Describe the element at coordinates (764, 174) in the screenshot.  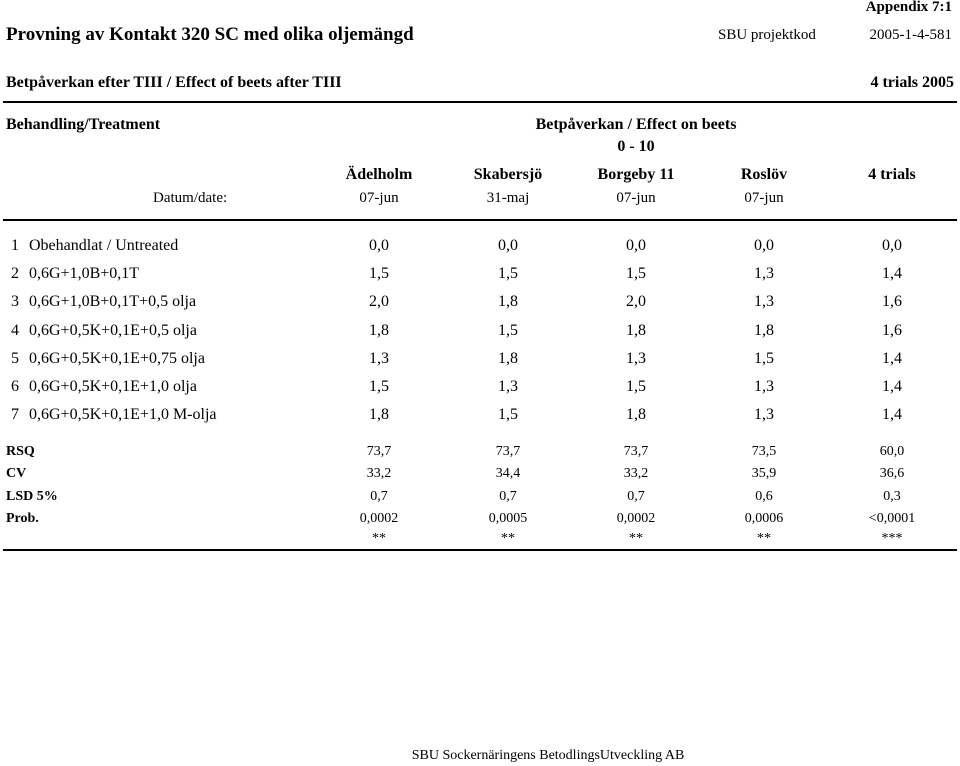
I see `column-name: Roslöv` at that location.